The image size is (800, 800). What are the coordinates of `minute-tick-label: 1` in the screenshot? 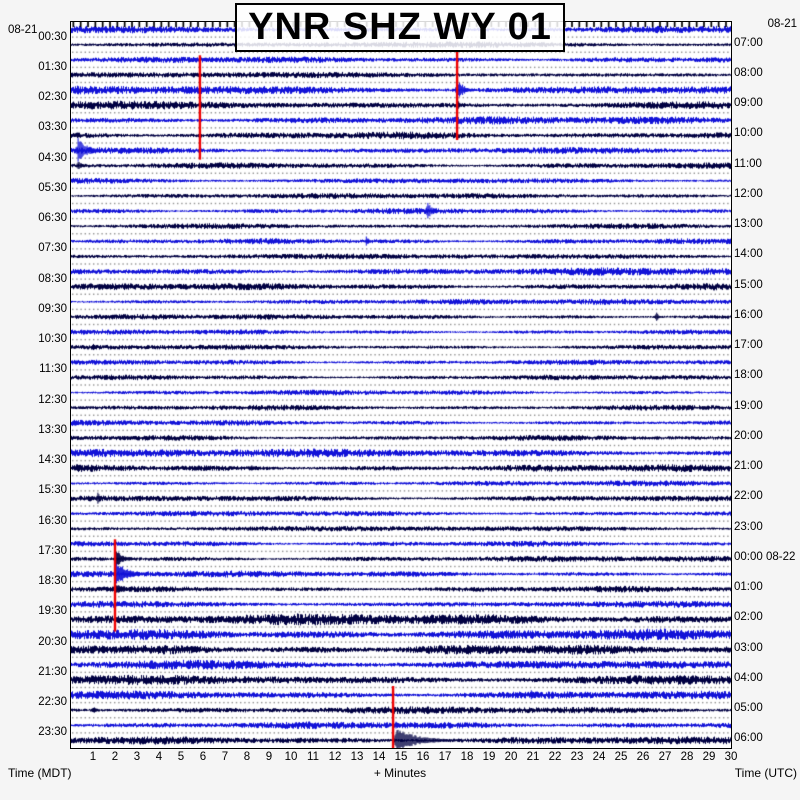 It's located at (93, 757).